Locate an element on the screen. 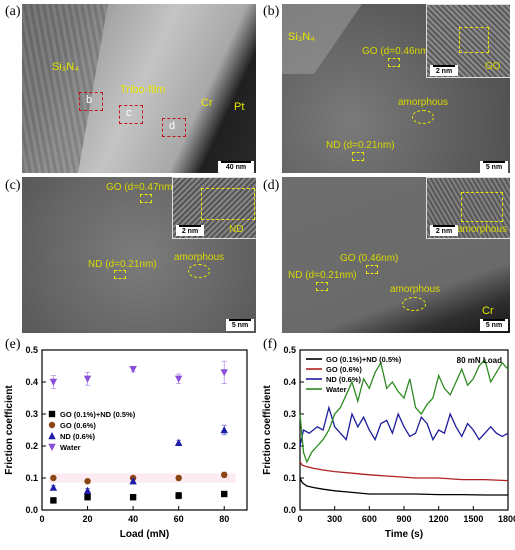 The width and height of the screenshot is (515, 550). region-d-box is located at coordinates (174, 127).